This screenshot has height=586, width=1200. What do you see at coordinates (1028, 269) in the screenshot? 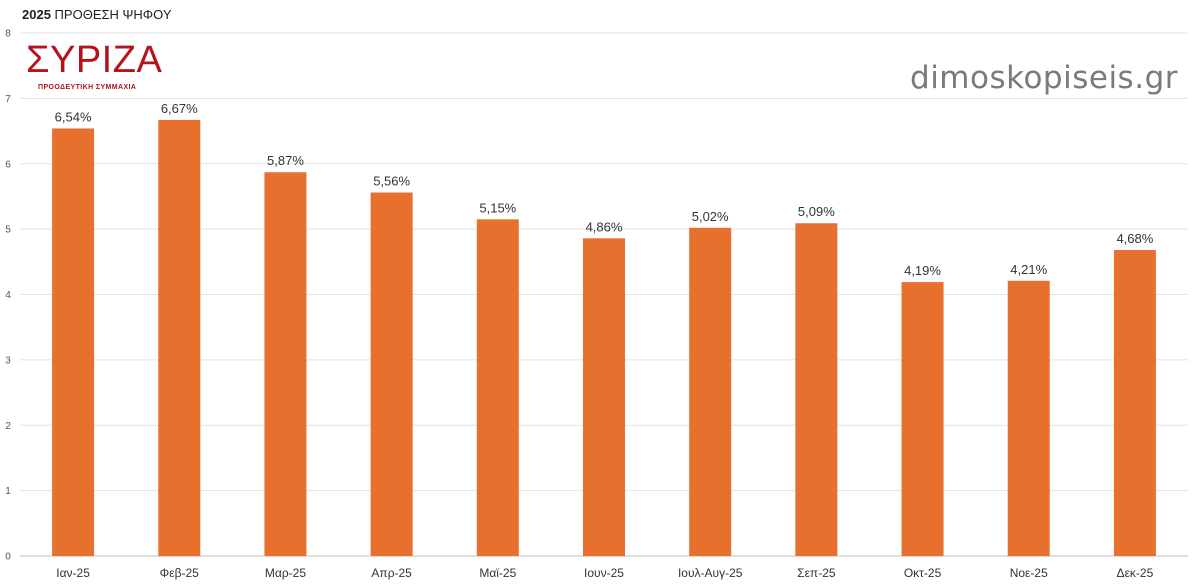
I see `data-label: 4,21%` at bounding box center [1028, 269].